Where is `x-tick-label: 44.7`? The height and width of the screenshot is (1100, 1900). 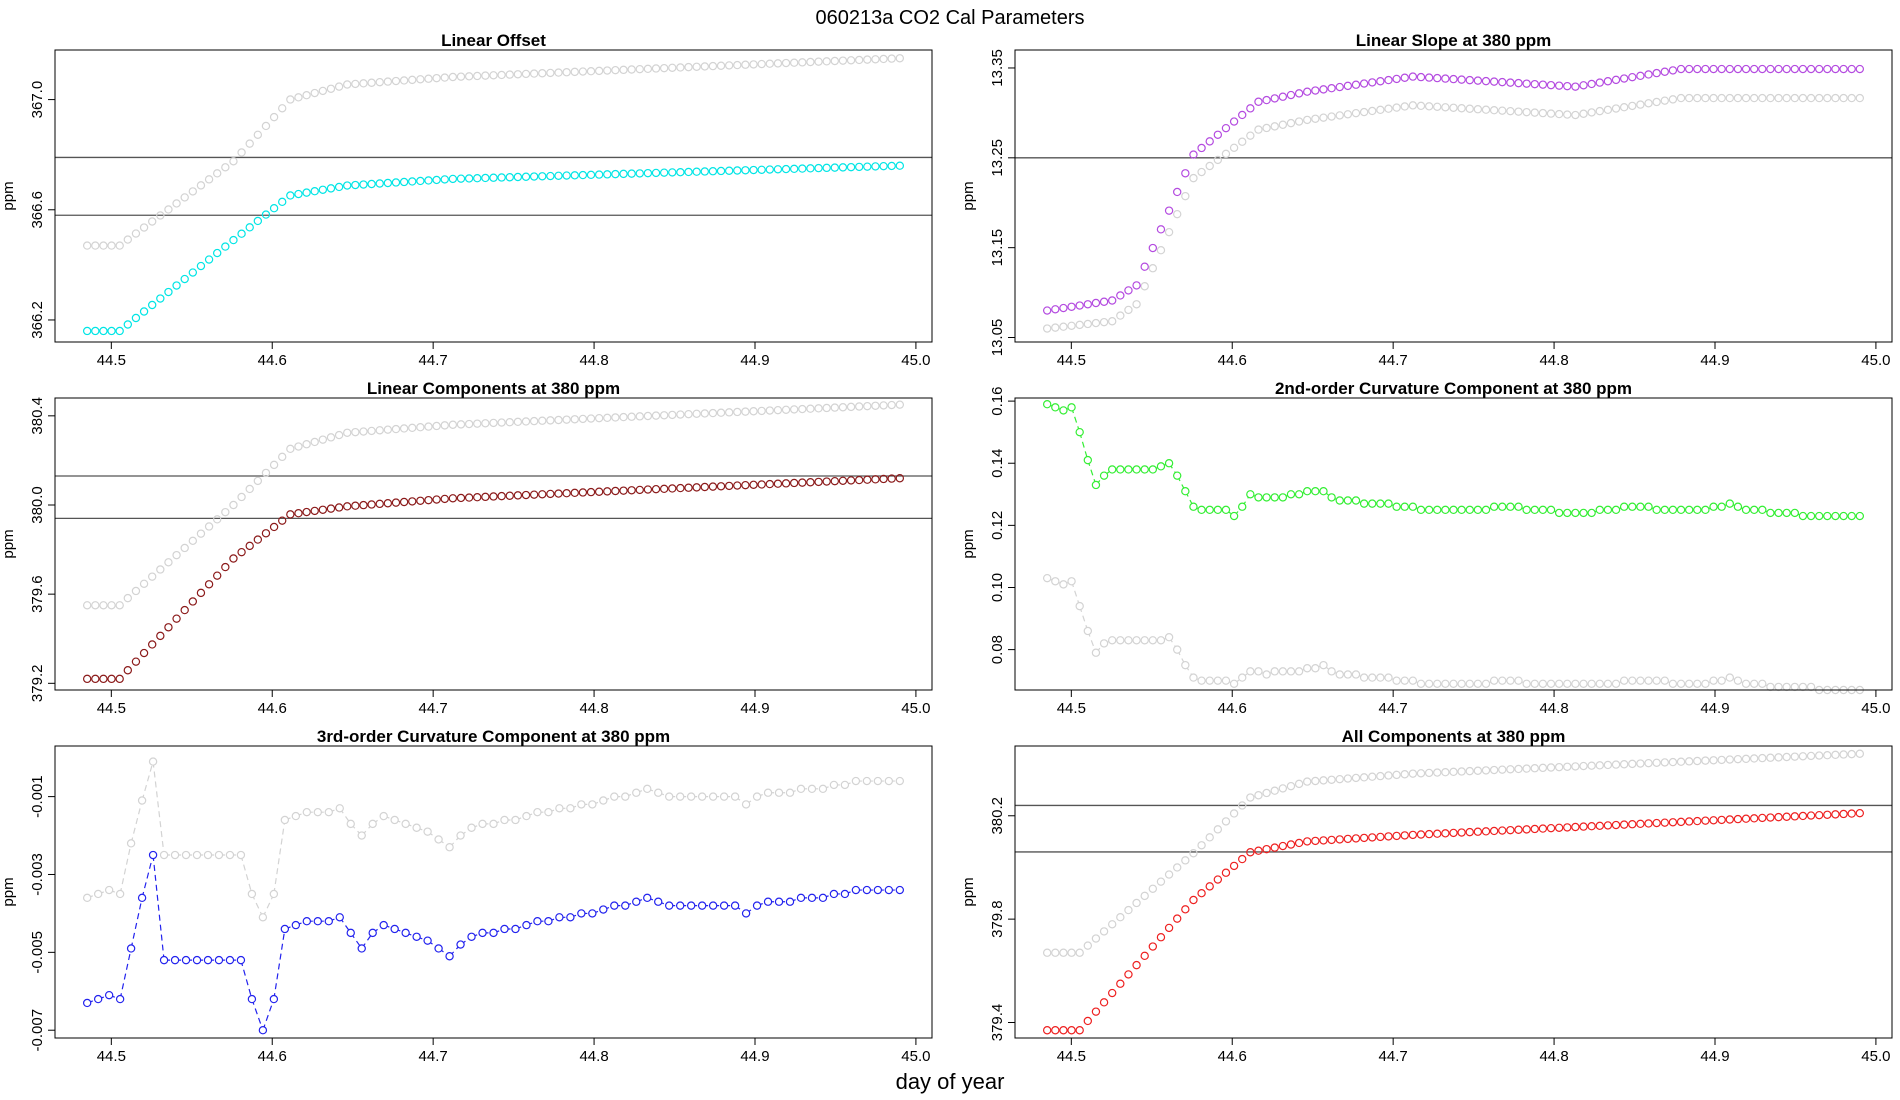
x-tick-label: 44.7 is located at coordinates (433, 360).